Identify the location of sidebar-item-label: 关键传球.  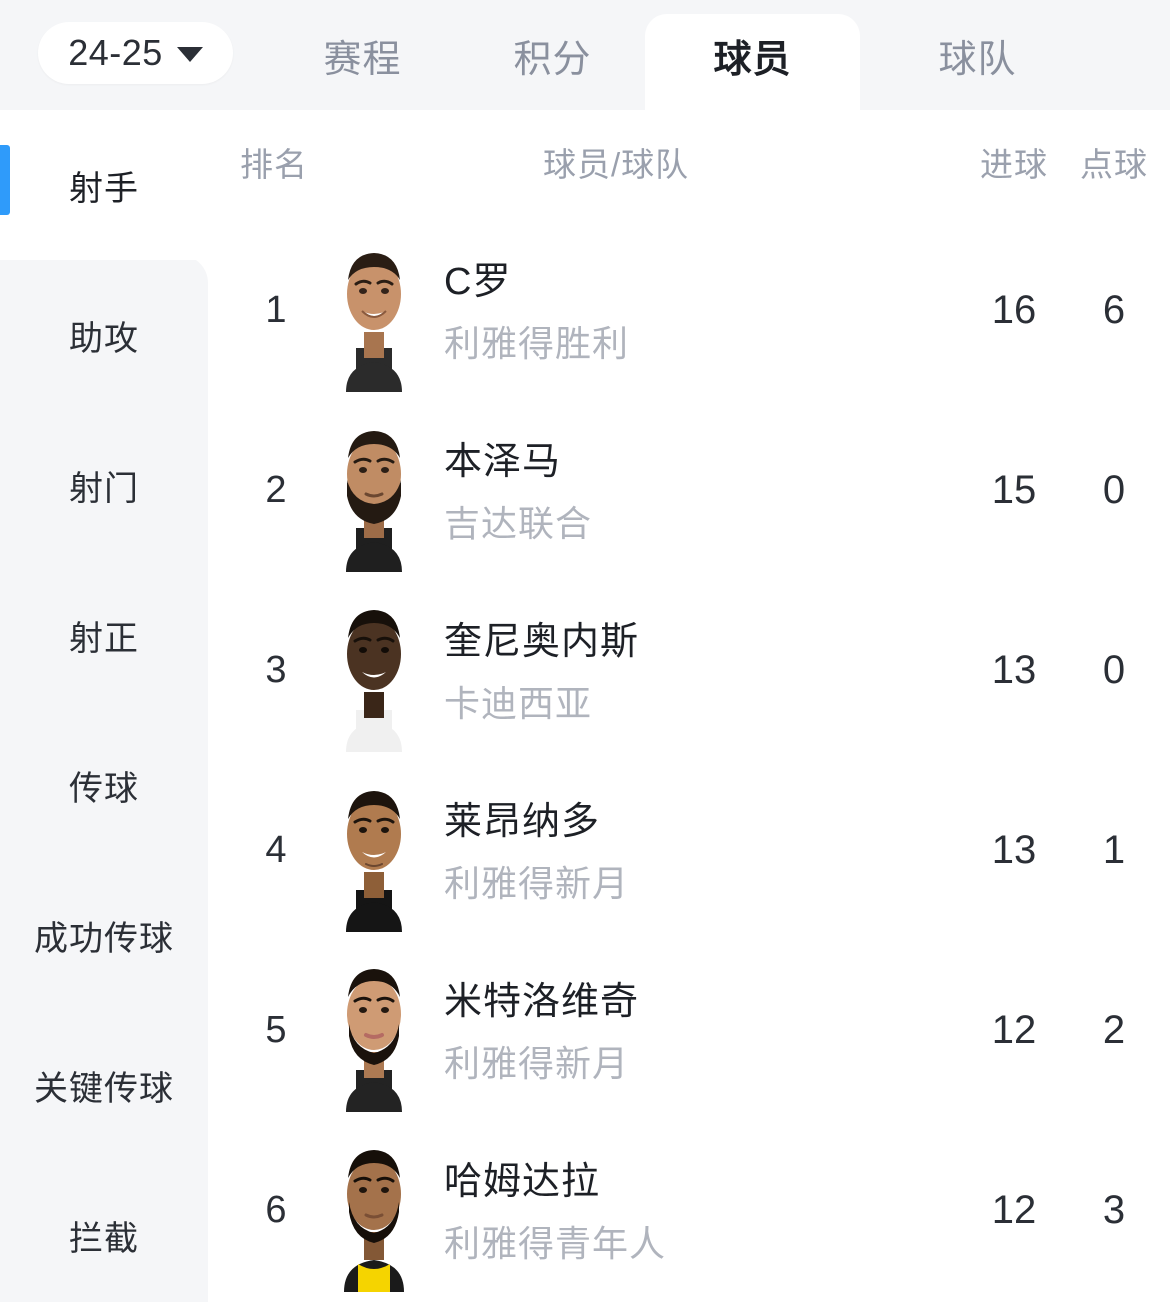
(104, 1088).